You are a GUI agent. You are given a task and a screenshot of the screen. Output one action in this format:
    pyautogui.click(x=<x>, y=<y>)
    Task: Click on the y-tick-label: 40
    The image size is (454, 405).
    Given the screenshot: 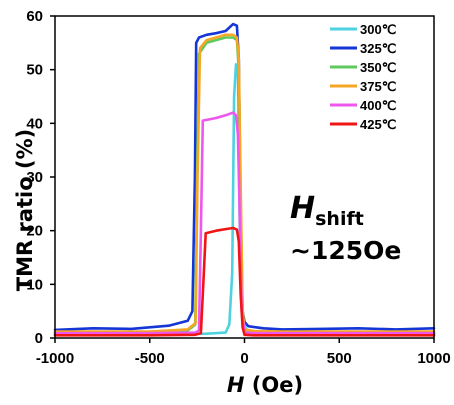 What is the action you would take?
    pyautogui.click(x=34, y=123)
    